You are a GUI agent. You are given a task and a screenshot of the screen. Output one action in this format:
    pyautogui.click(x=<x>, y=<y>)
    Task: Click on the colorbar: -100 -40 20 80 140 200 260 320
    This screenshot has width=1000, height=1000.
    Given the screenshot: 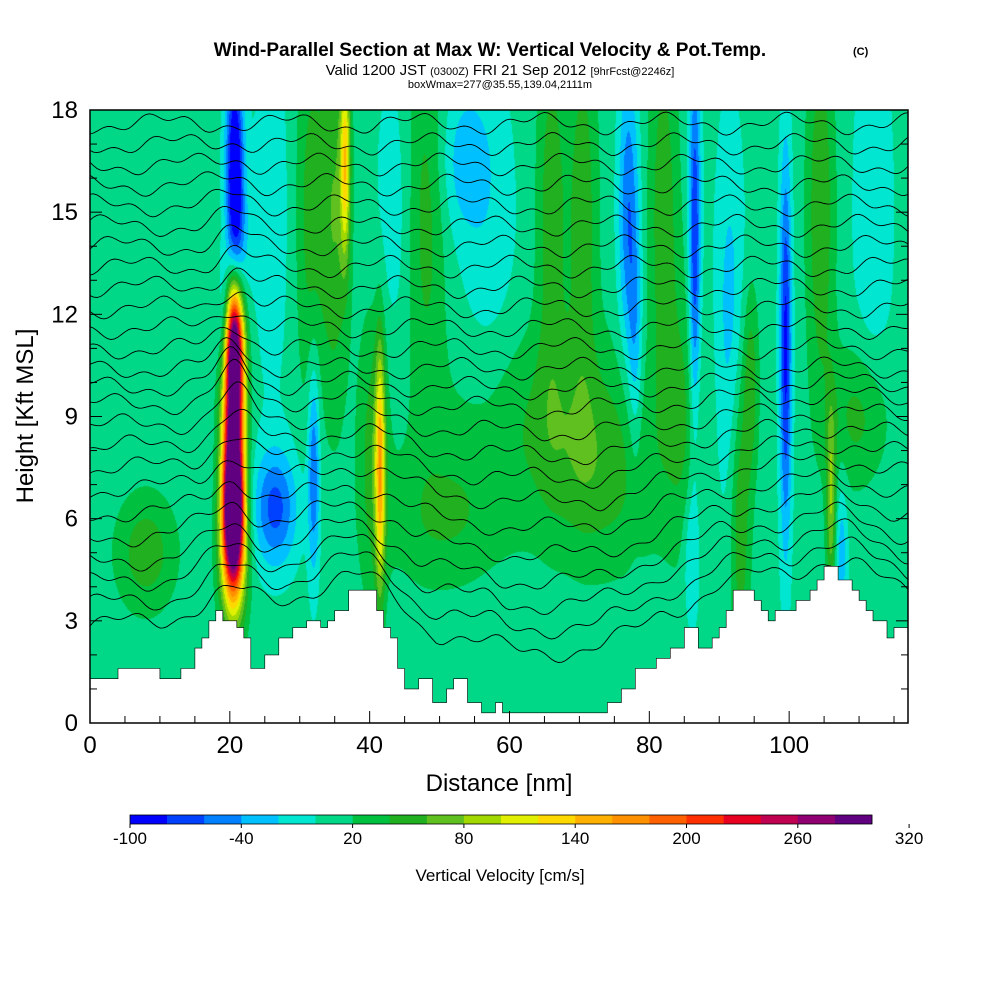 What is the action you would take?
    pyautogui.click(x=518, y=831)
    